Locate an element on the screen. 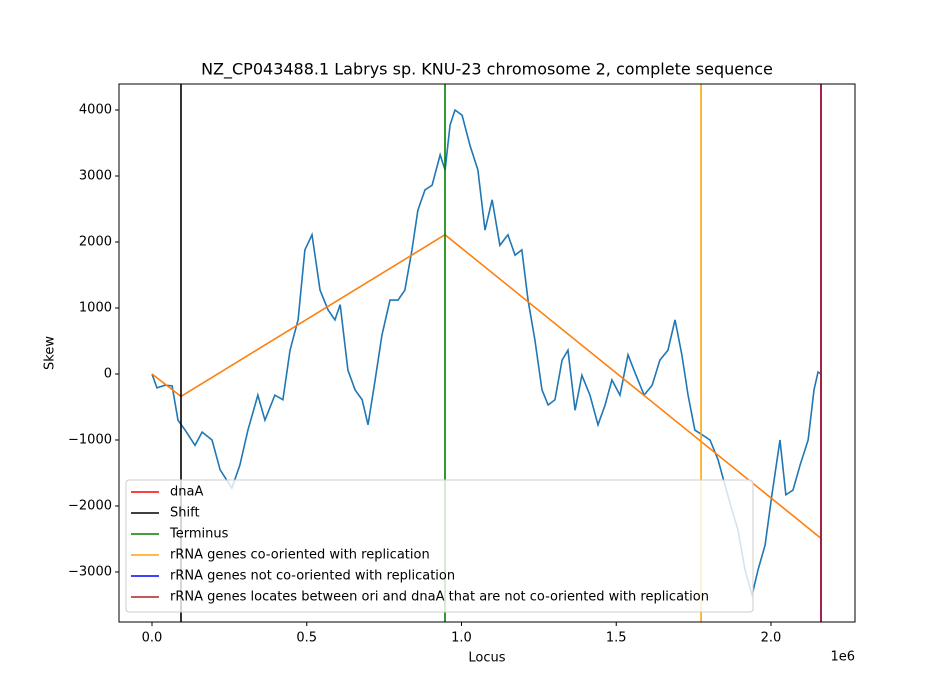  x-tick-label: 0.5 is located at coordinates (306, 638).